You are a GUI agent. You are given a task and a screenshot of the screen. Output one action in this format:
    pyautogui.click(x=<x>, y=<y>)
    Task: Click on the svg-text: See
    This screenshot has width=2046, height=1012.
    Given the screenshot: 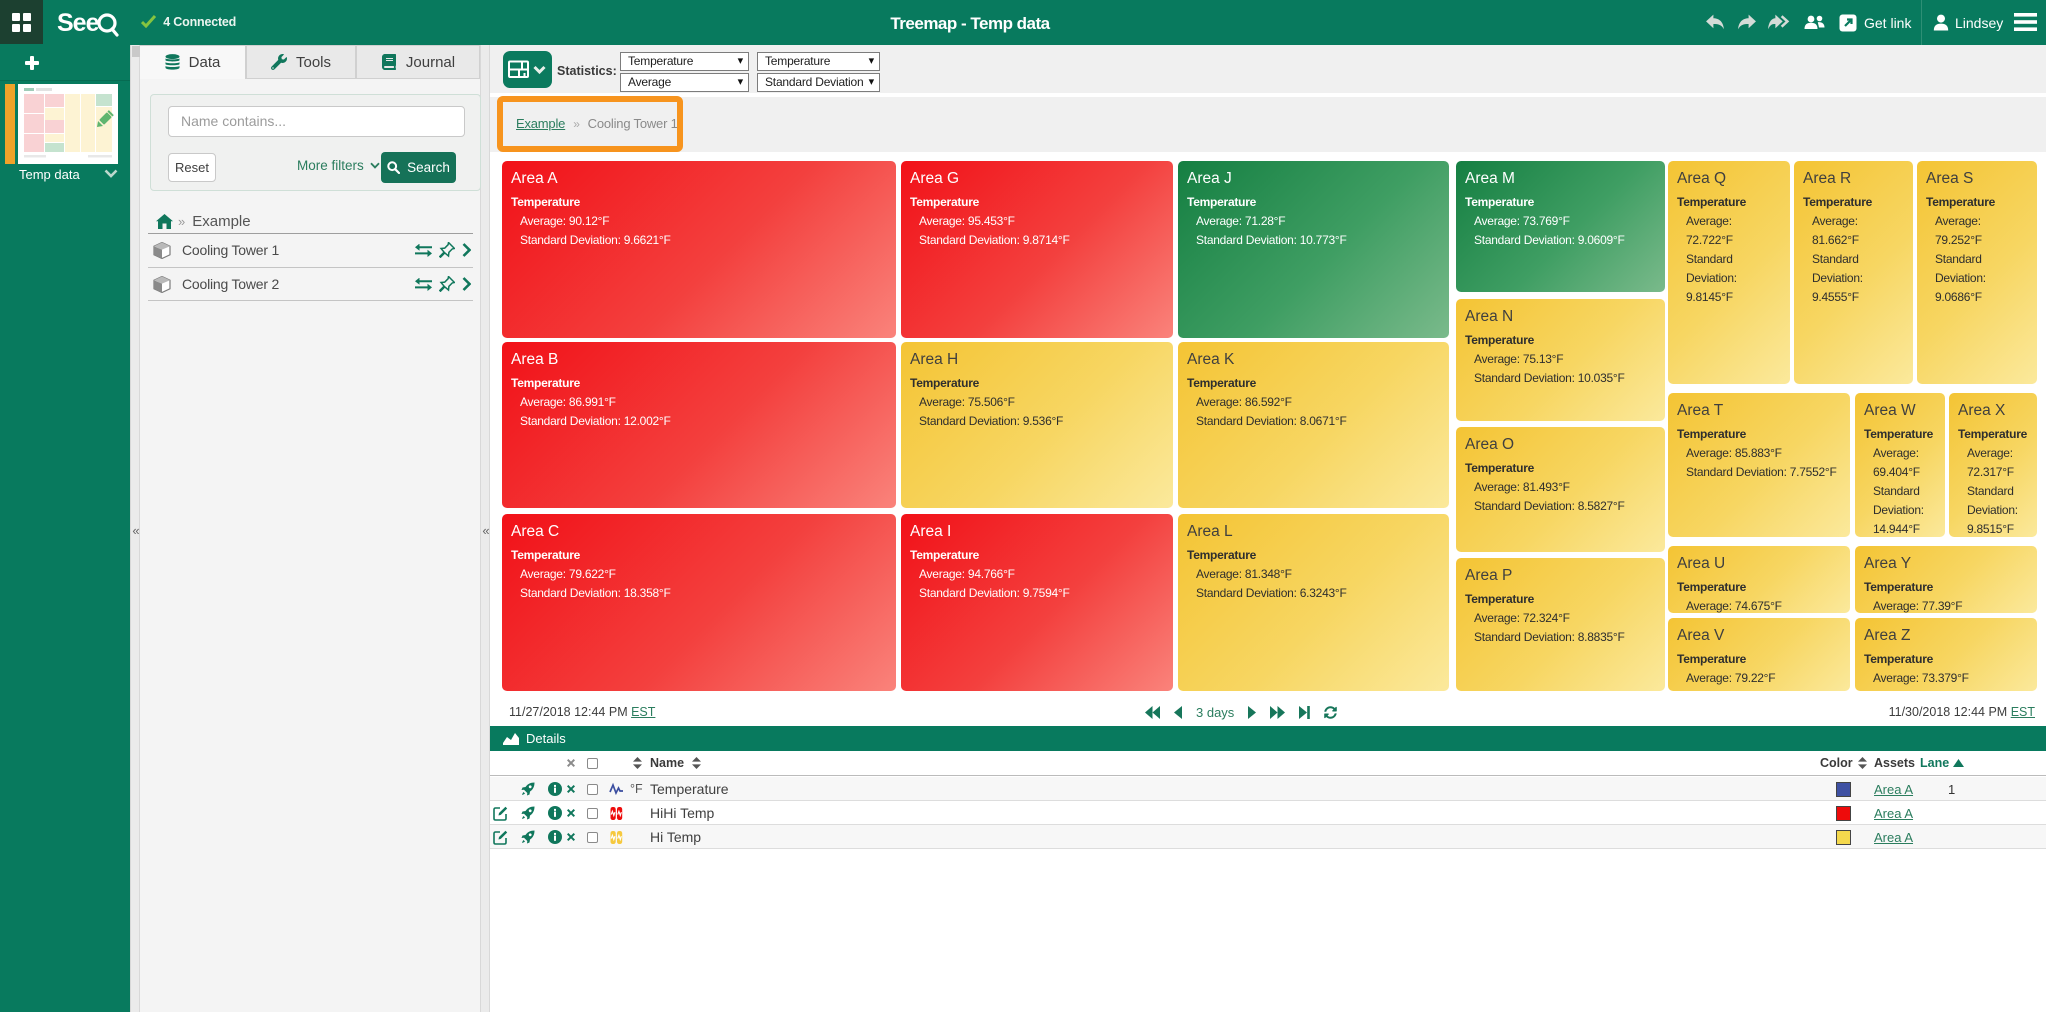 What is the action you would take?
    pyautogui.click(x=78, y=23)
    